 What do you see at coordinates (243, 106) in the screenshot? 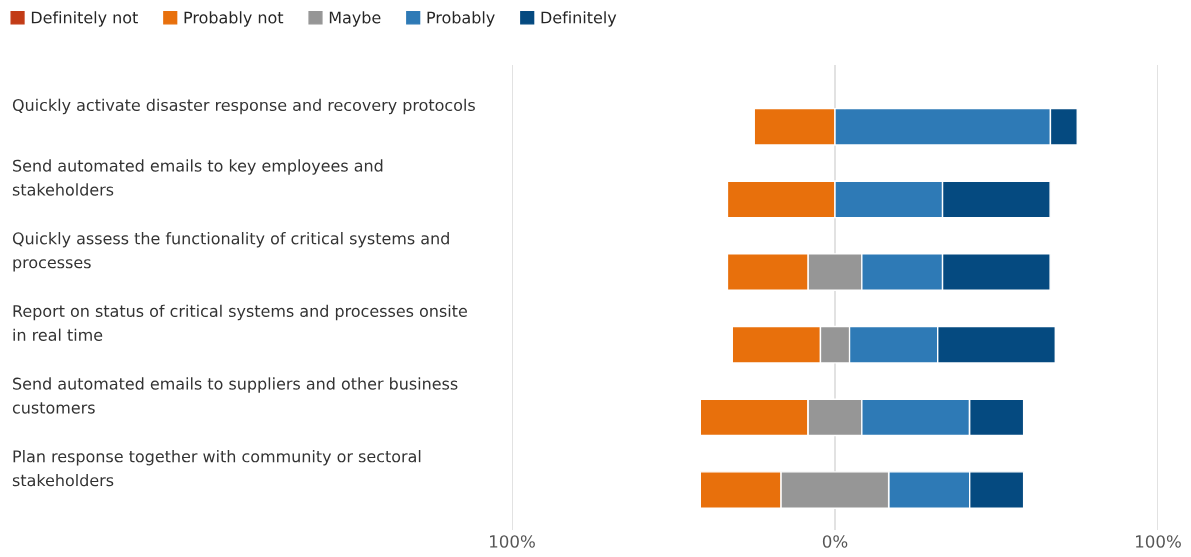
I see `y-tick-label: Quickly activate disaster response and recovery protocols` at bounding box center [243, 106].